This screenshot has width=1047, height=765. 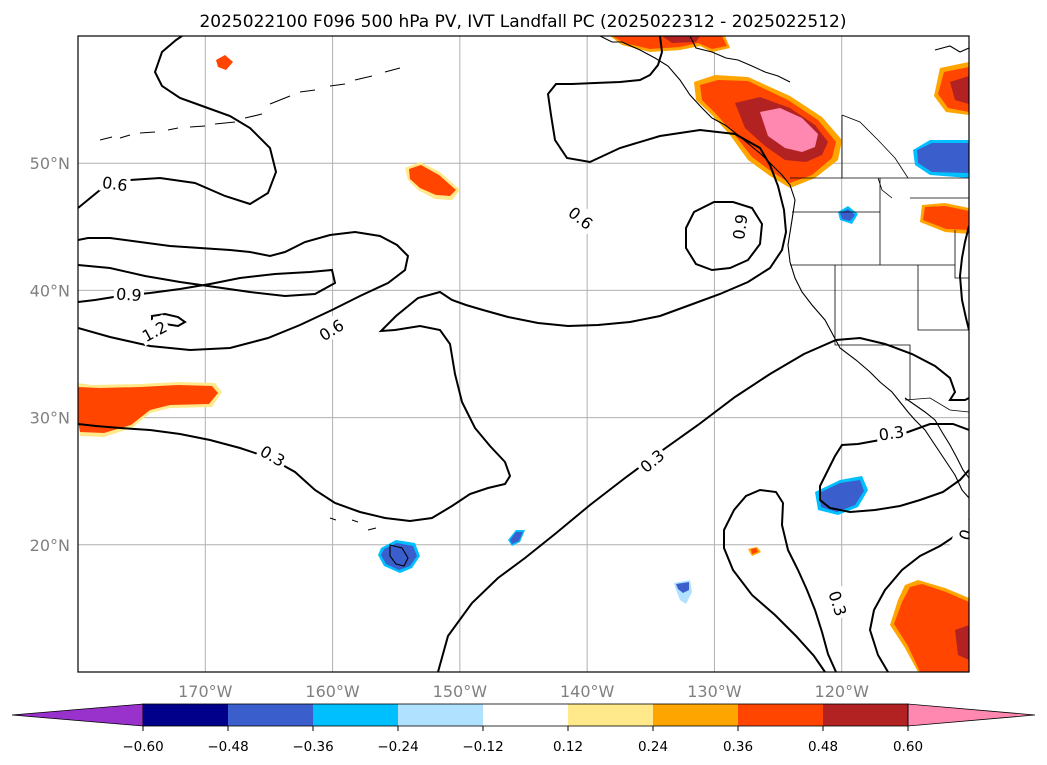 What do you see at coordinates (482, 747) in the screenshot?
I see `colorbar-tick-label: −0.12` at bounding box center [482, 747].